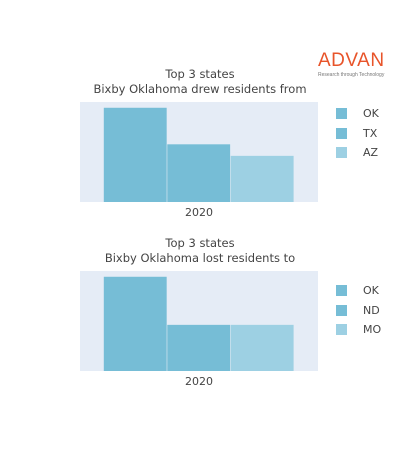 Image resolution: width=400 pixels, height=450 pixels. What do you see at coordinates (358, 330) in the screenshot?
I see `legend-item-mo: MO` at bounding box center [358, 330].